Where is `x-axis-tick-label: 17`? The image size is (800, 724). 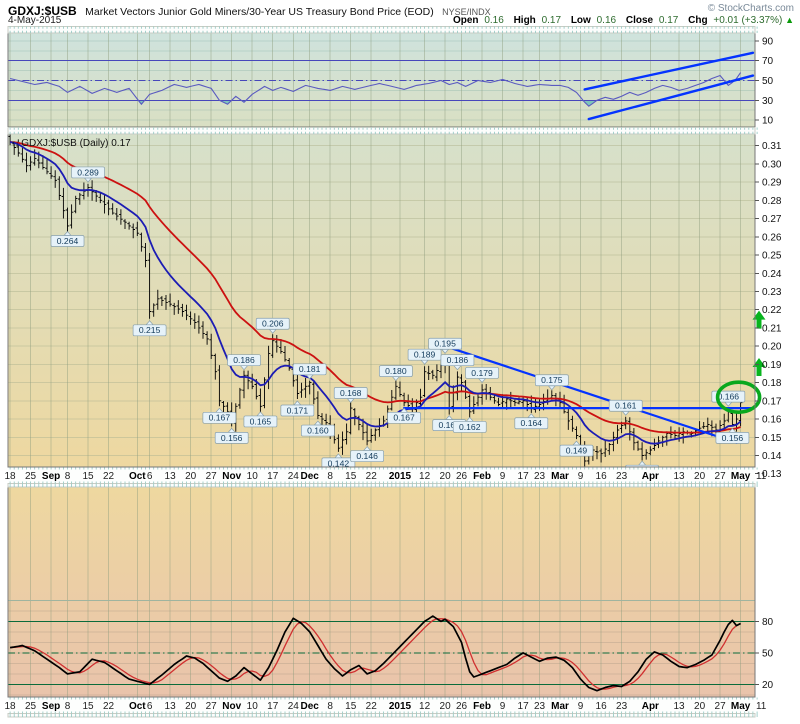 x-axis-tick-label: 17 is located at coordinates (524, 706).